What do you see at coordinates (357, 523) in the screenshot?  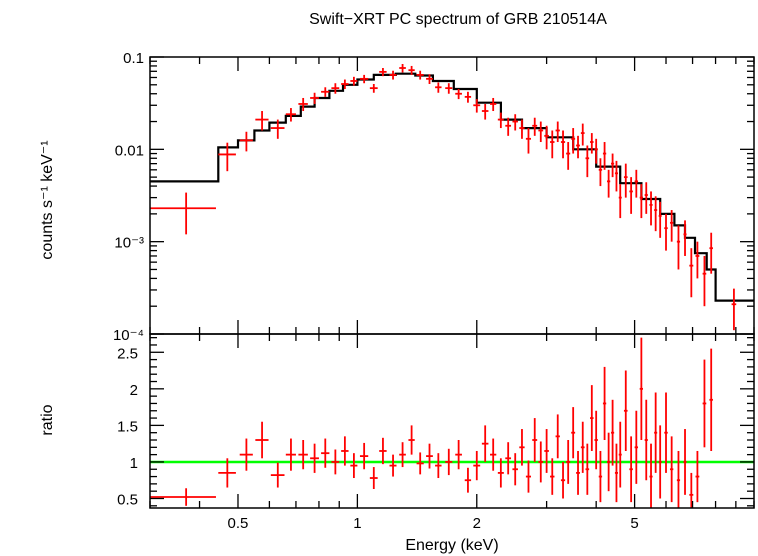 I see `x-tick-label: 1` at bounding box center [357, 523].